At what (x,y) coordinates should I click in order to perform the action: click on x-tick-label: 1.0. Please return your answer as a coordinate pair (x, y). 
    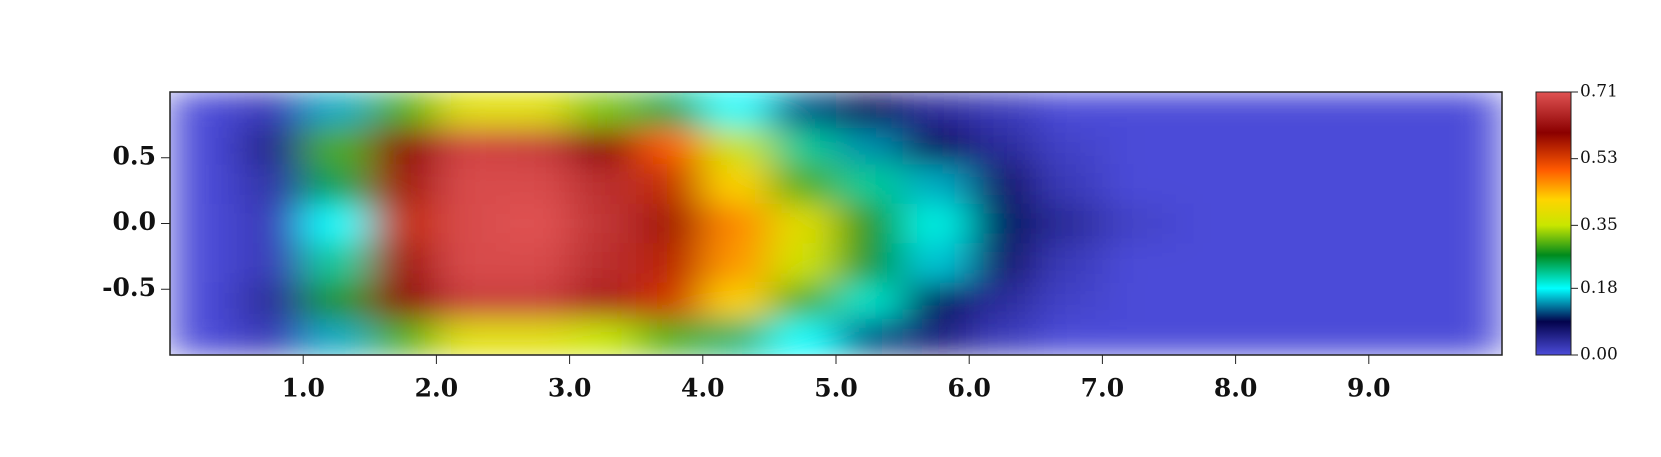
    Looking at the image, I should click on (303, 388).